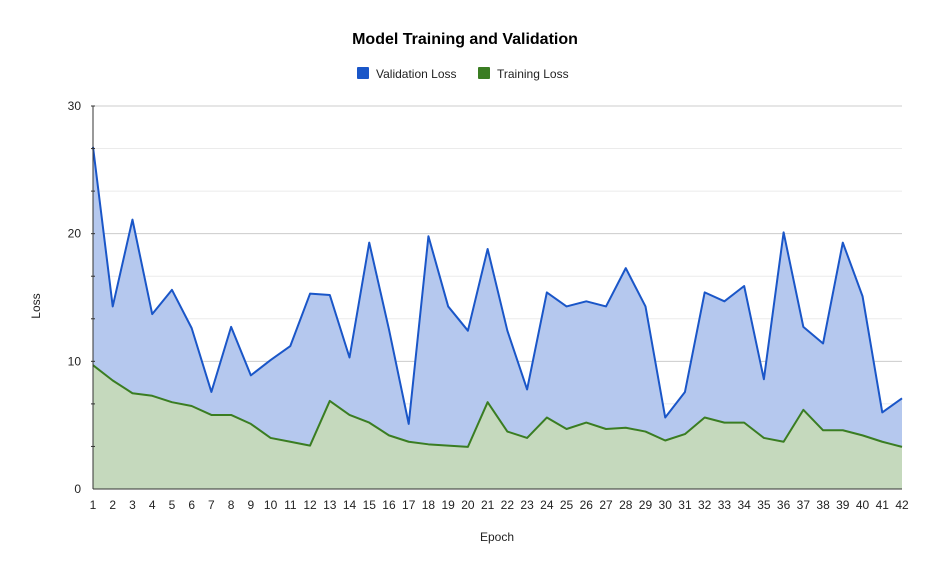 The height and width of the screenshot is (573, 930). I want to click on y-axis-label: Loss, so click(36, 305).